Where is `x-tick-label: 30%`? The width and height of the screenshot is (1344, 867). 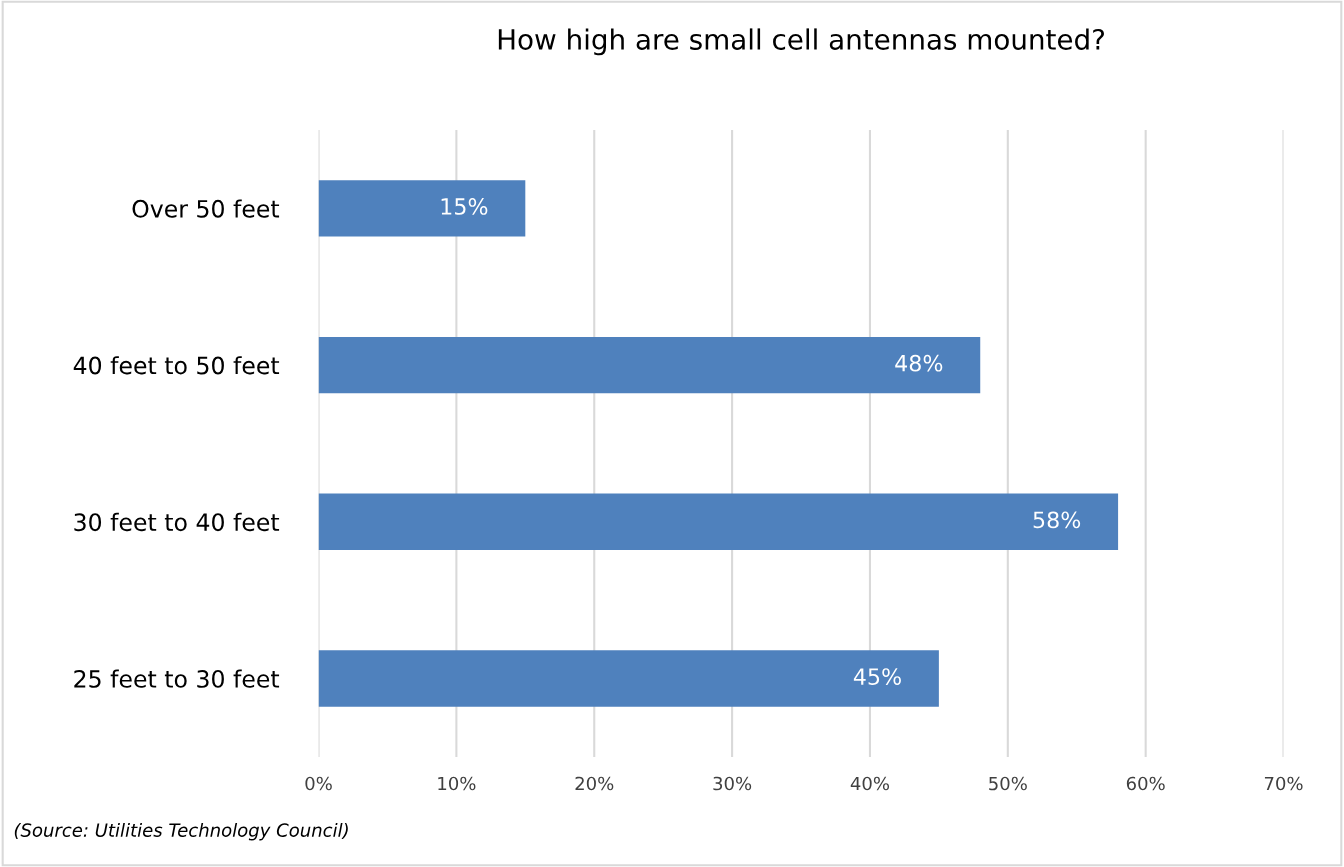
x-tick-label: 30% is located at coordinates (732, 783).